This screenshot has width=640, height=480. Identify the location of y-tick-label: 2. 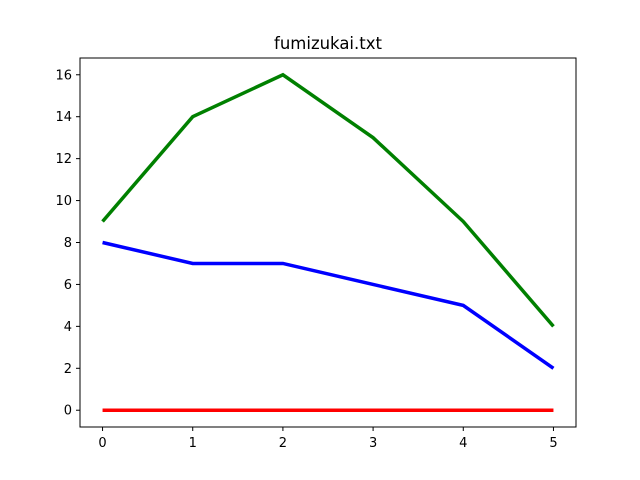
(68, 369).